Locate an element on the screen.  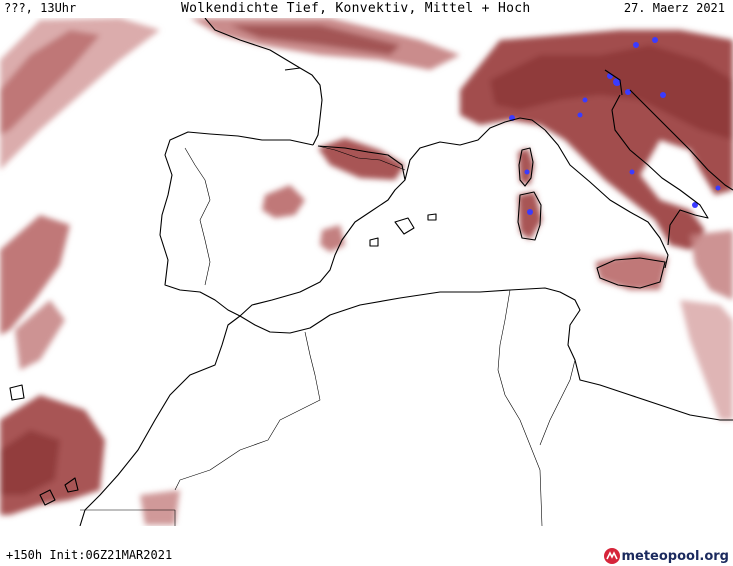
coast-mallorca is located at coordinates (404, 226).